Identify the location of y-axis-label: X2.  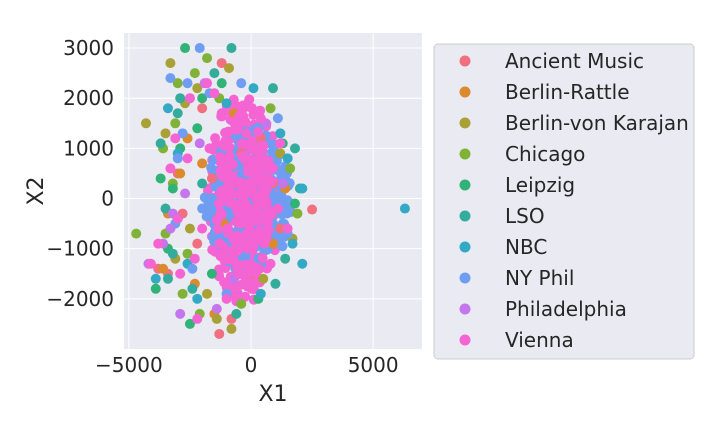
(36, 190).